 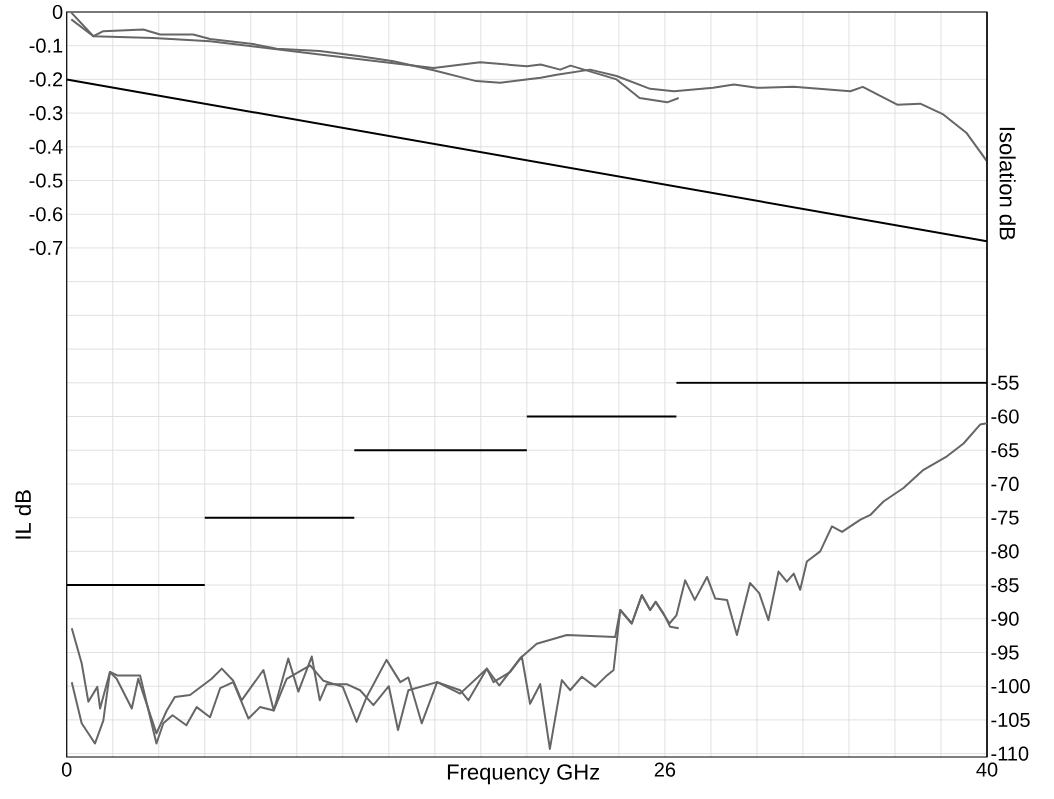 What do you see at coordinates (46, 45) in the screenshot?
I see `y-tick-label: -0.1` at bounding box center [46, 45].